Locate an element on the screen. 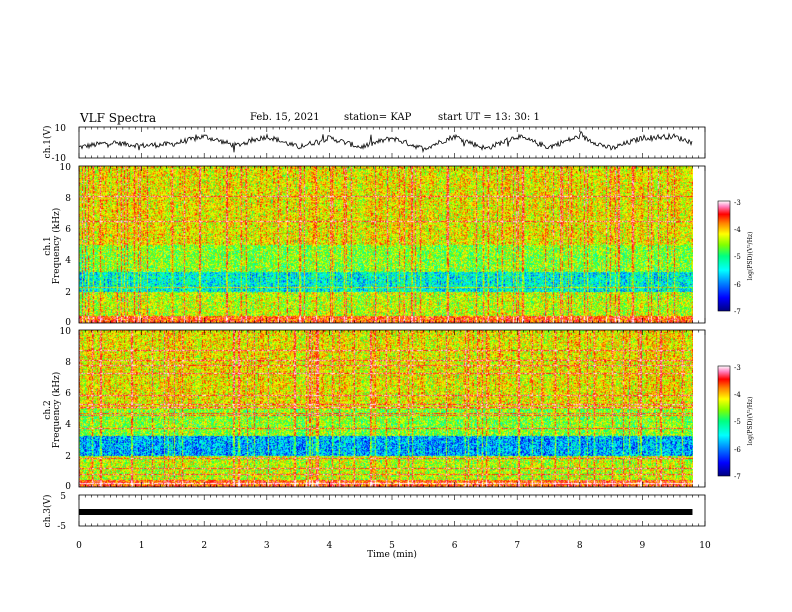 This screenshot has height=612, width=792. ch1-ylabel: ch.1(V) is located at coordinates (47, 142).